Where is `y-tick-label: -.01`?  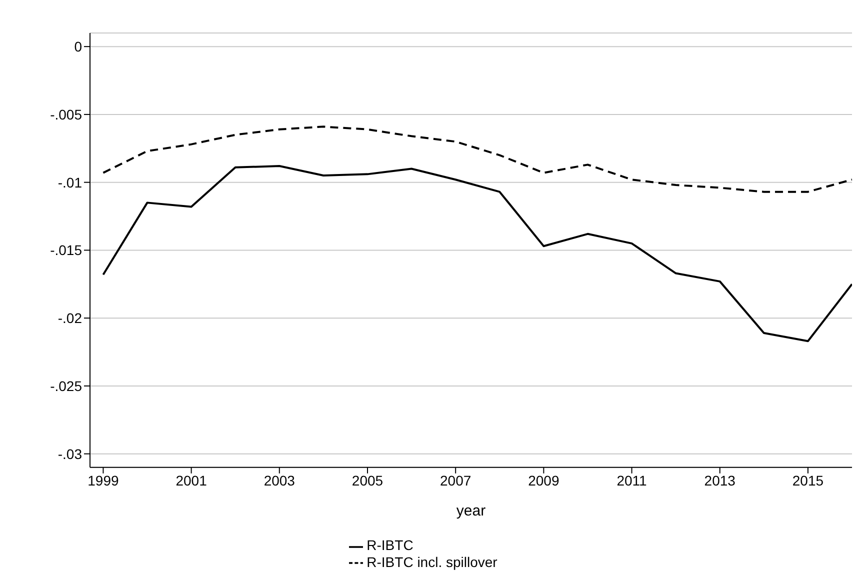
y-tick-label: -.01 is located at coordinates (70, 182).